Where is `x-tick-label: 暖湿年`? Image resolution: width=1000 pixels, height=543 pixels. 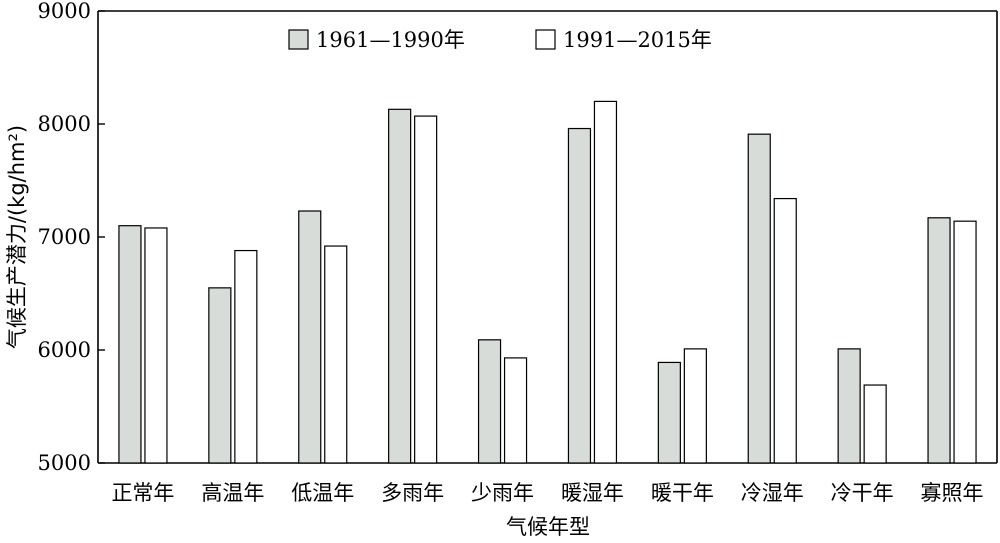
x-tick-label: 暖湿年 is located at coordinates (592, 493).